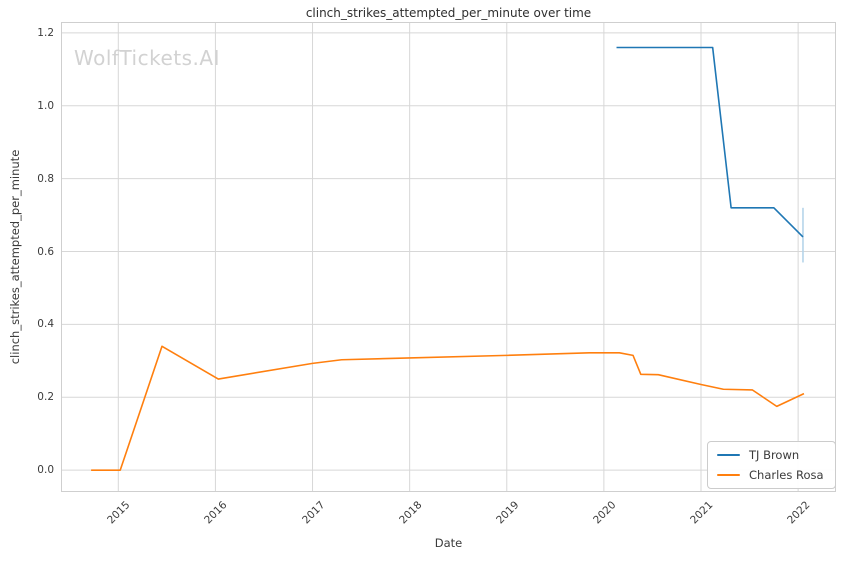 Image resolution: width=844 pixels, height=561 pixels. I want to click on y-tick-label-1.2: 1.2, so click(45, 32).